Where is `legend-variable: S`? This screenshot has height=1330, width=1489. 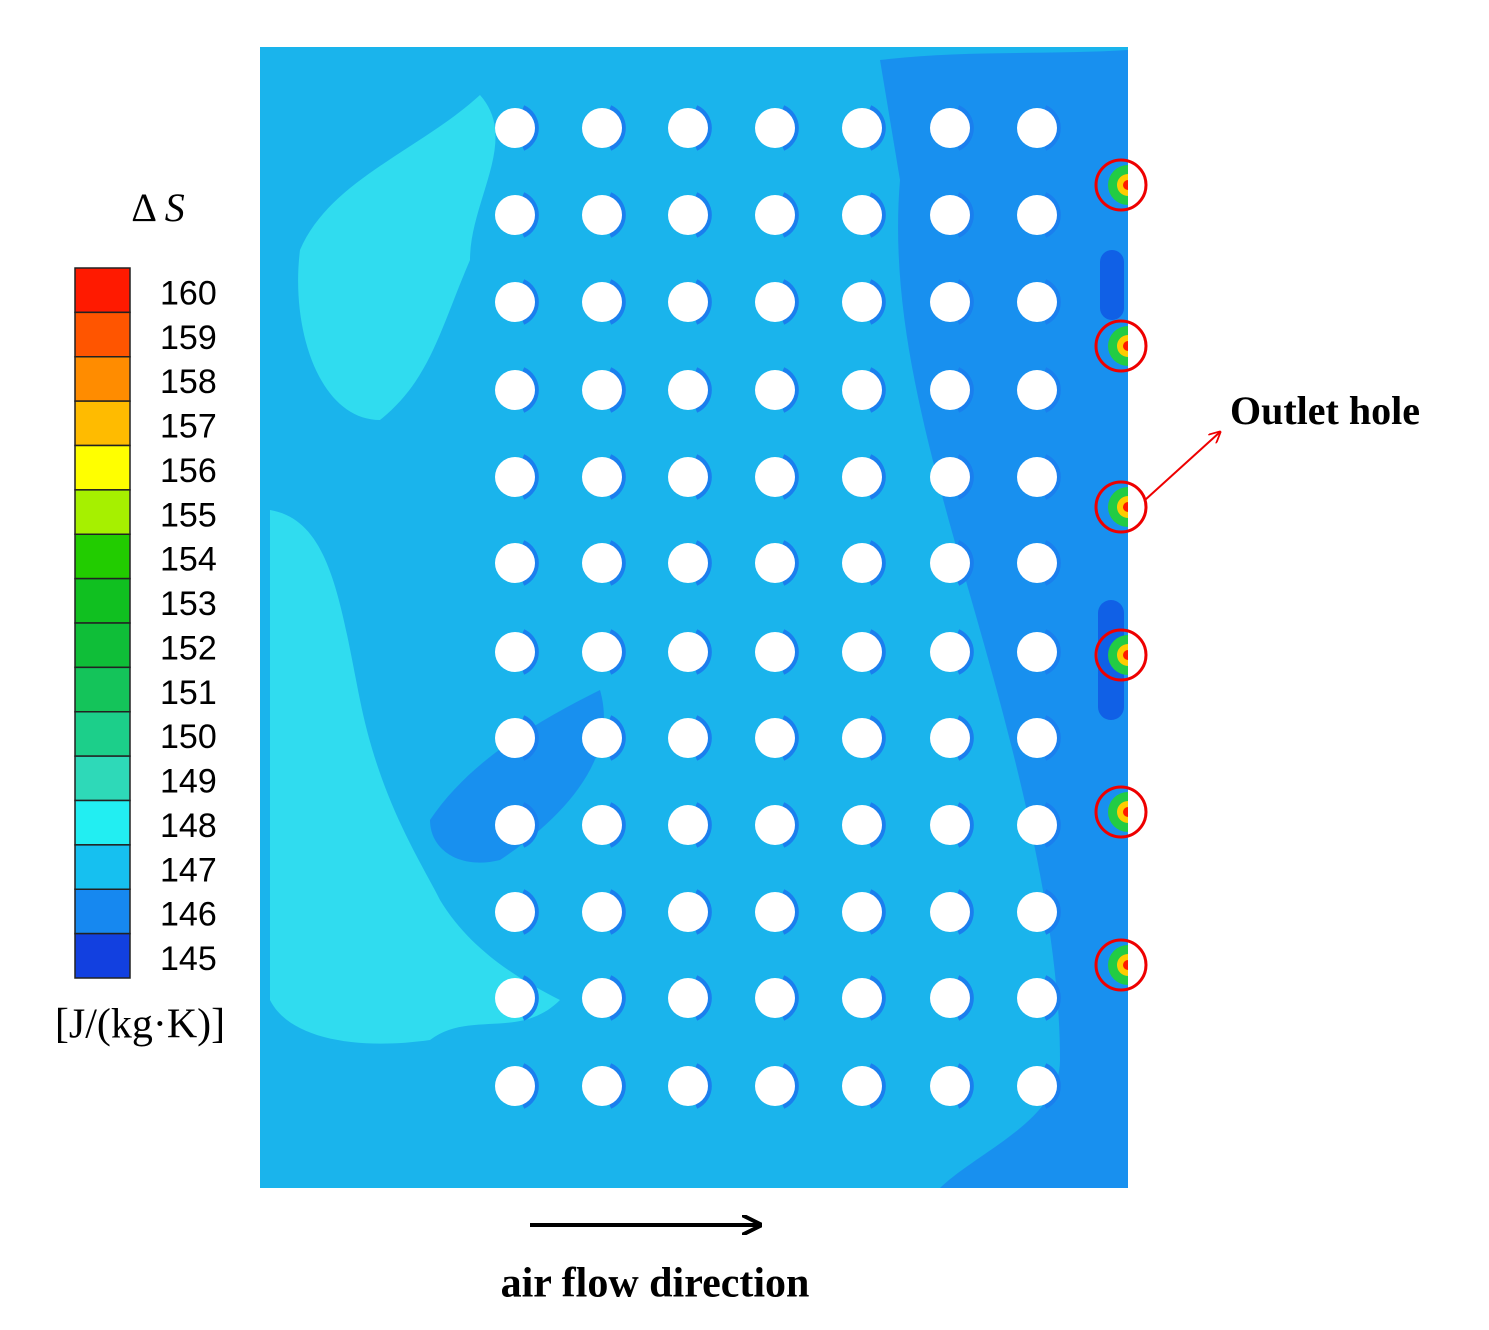 legend-variable: S is located at coordinates (175, 207).